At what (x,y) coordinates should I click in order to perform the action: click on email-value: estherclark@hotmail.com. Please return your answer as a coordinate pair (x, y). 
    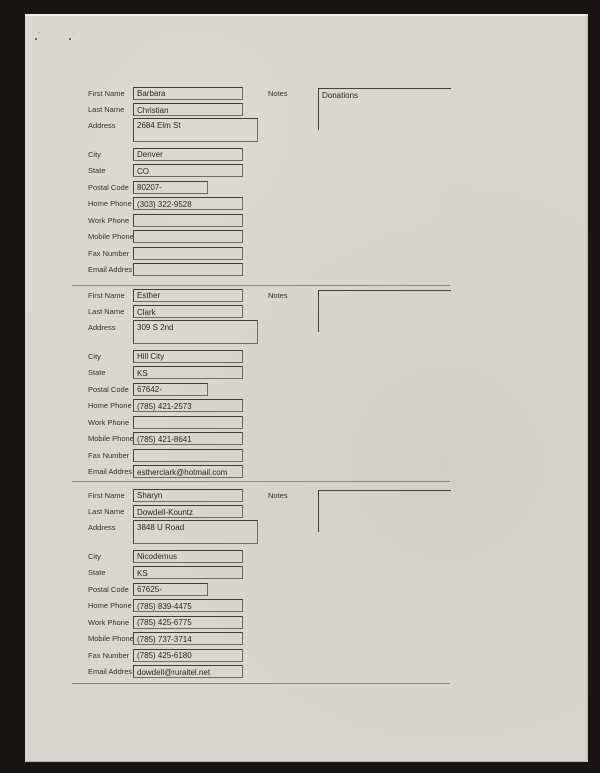
    Looking at the image, I should click on (188, 472).